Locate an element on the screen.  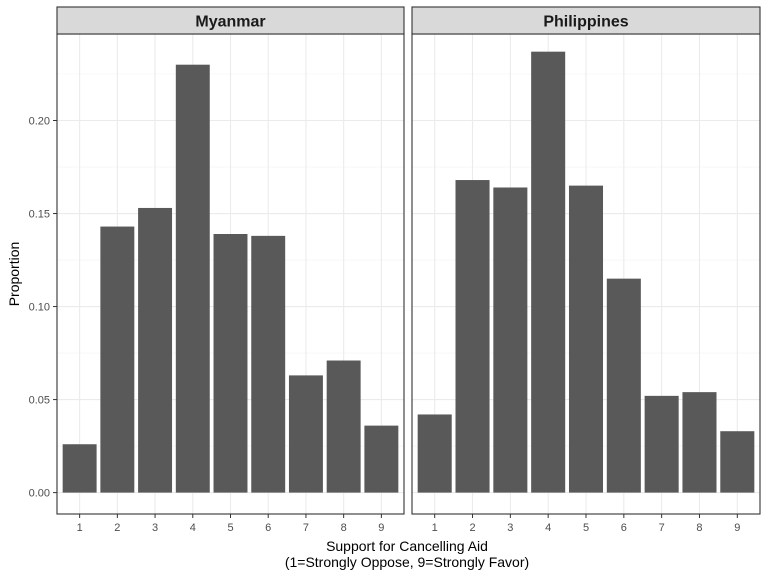
facet-title: Myanmar is located at coordinates (230, 22).